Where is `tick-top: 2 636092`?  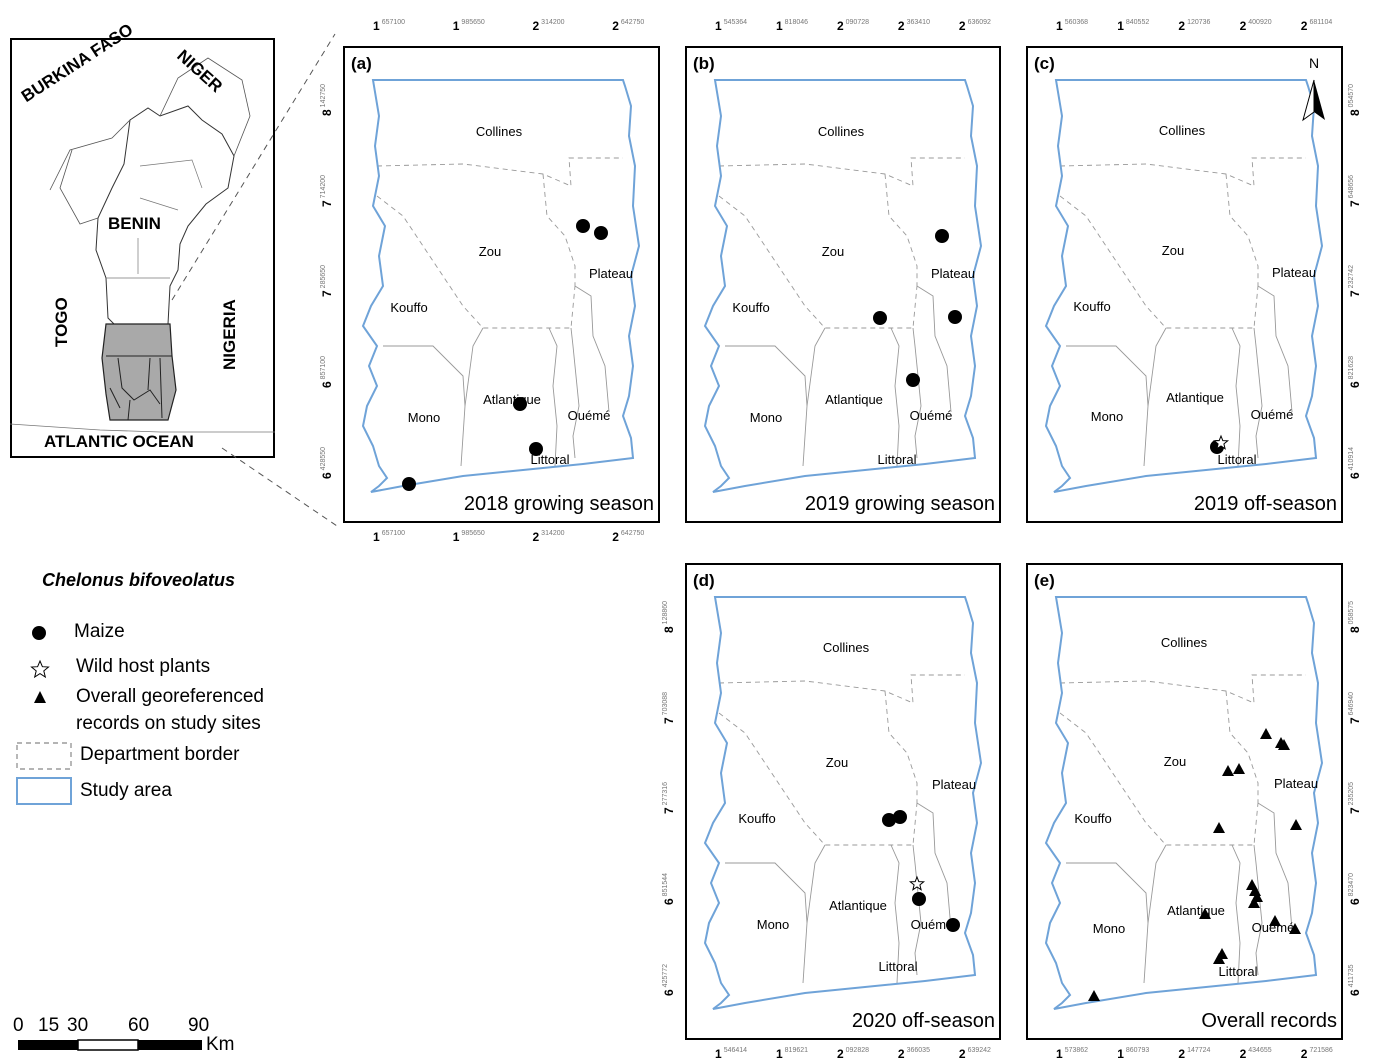
tick-top: 2 636092 is located at coordinates (974, 25).